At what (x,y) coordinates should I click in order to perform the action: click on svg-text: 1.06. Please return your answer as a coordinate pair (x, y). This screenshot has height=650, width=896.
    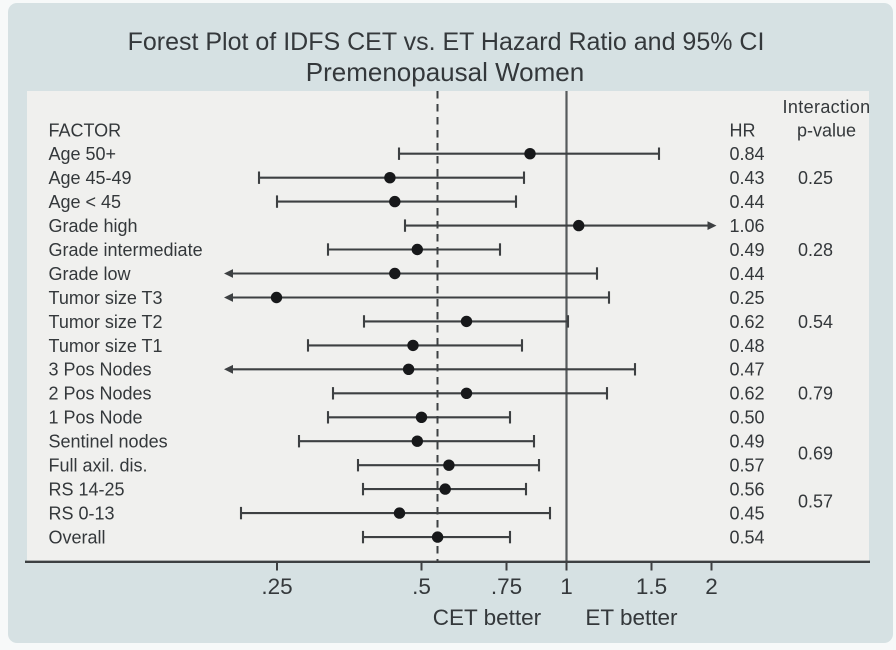
    Looking at the image, I should click on (747, 226).